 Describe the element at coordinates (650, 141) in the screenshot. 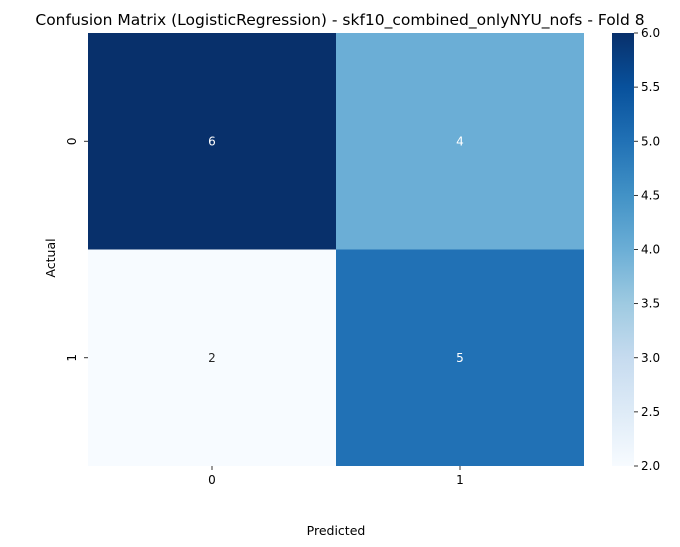

I see `colorbar-tick-label: 5.0` at that location.